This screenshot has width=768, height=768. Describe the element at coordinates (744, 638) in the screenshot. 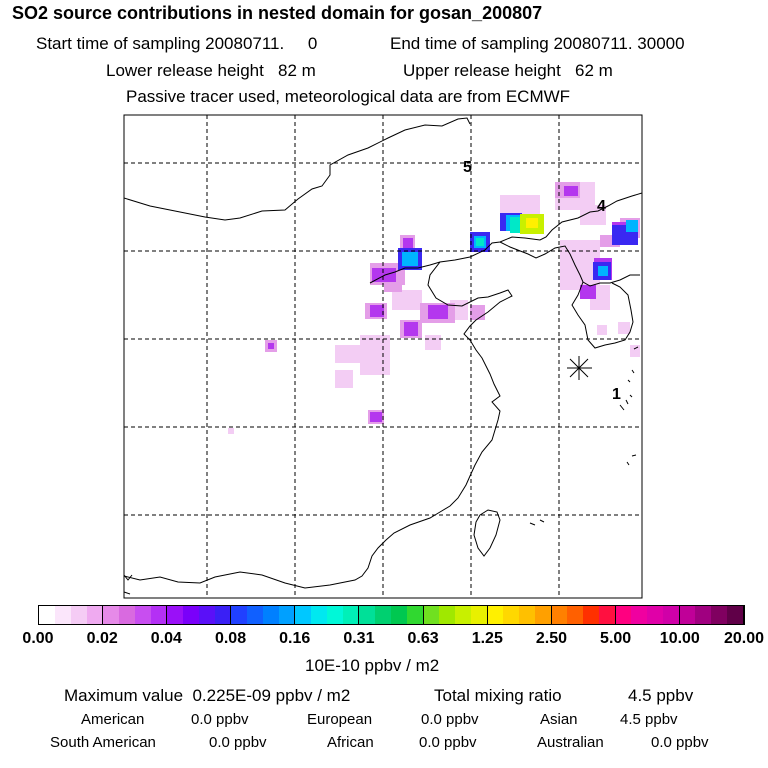

I see `colorbar-tick-label: 20.00` at that location.